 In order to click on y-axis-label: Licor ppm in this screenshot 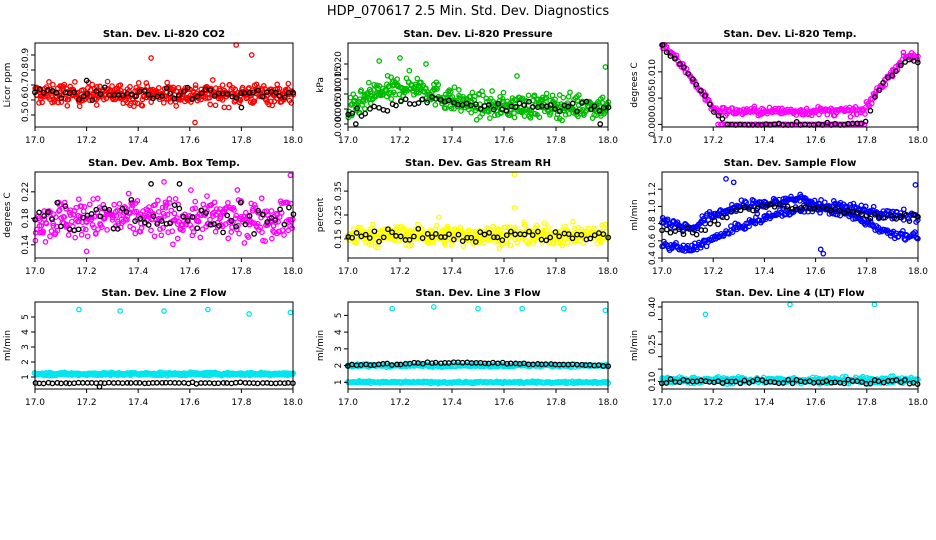, I will do `click(8, 85)`.